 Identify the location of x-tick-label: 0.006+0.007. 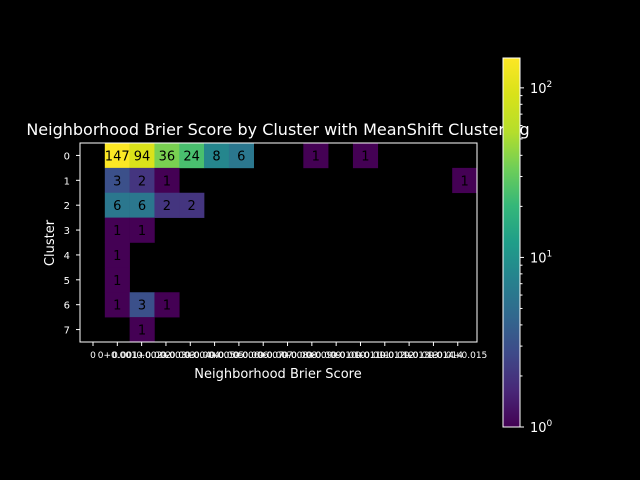
(263, 356).